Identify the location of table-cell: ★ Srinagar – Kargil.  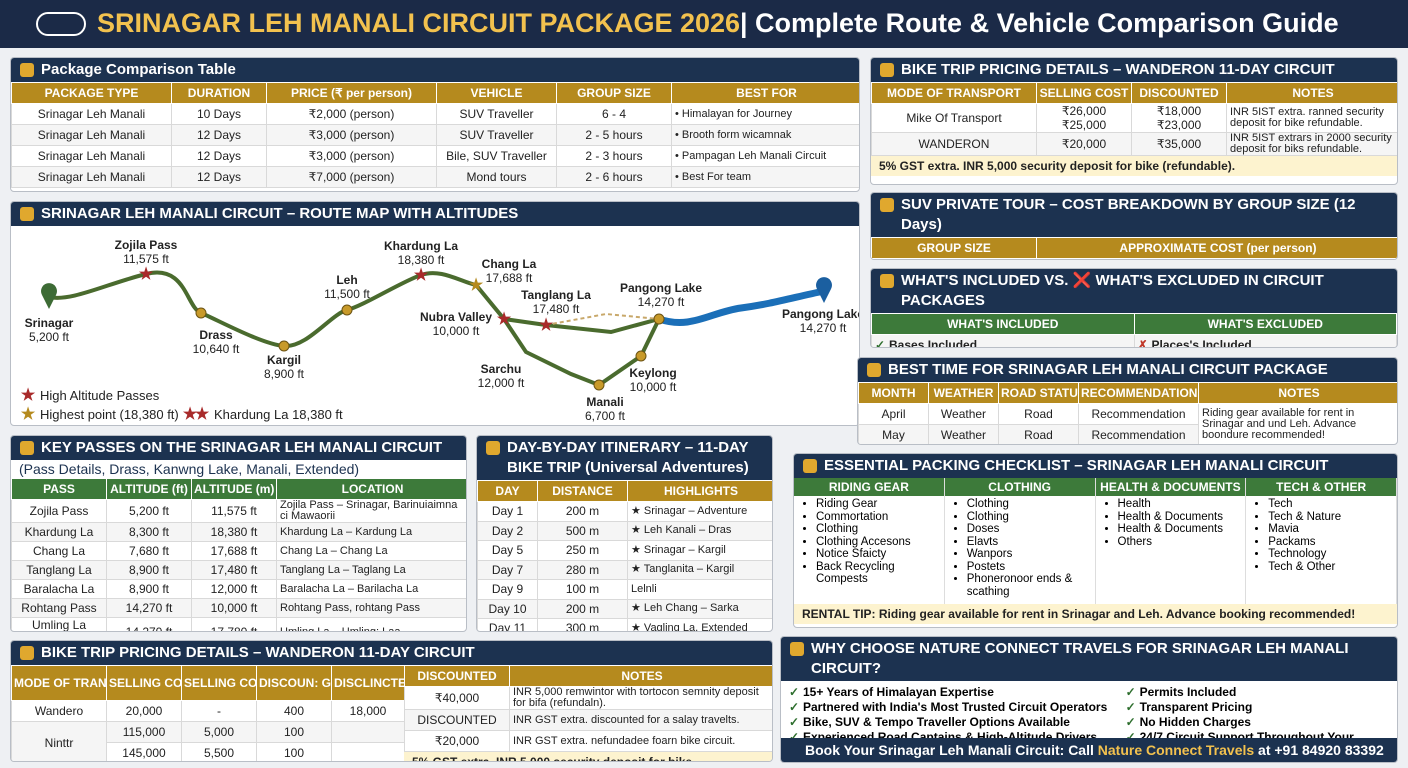
(699, 550).